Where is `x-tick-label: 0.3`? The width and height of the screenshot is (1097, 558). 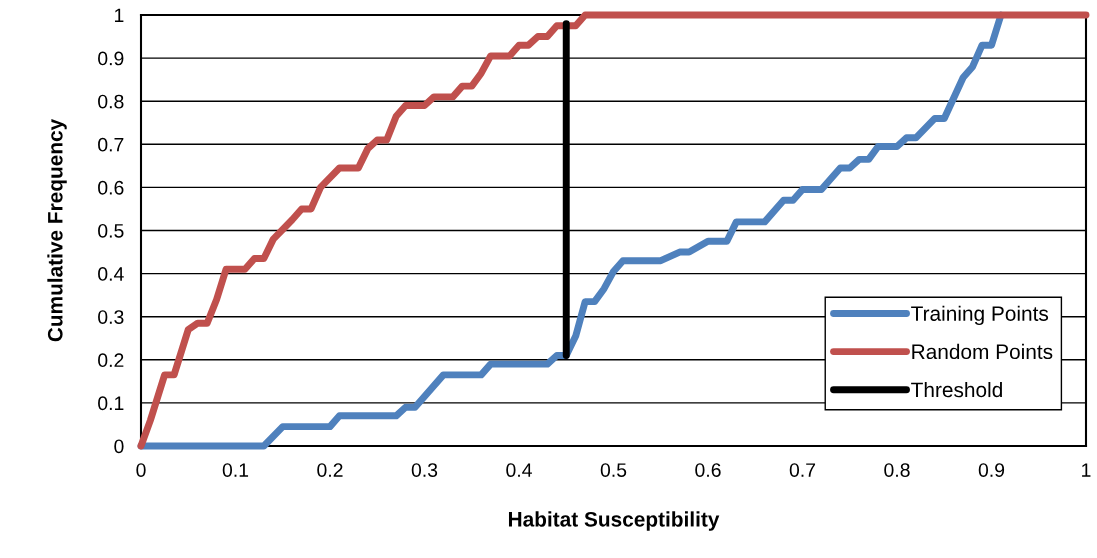 x-tick-label: 0.3 is located at coordinates (424, 470).